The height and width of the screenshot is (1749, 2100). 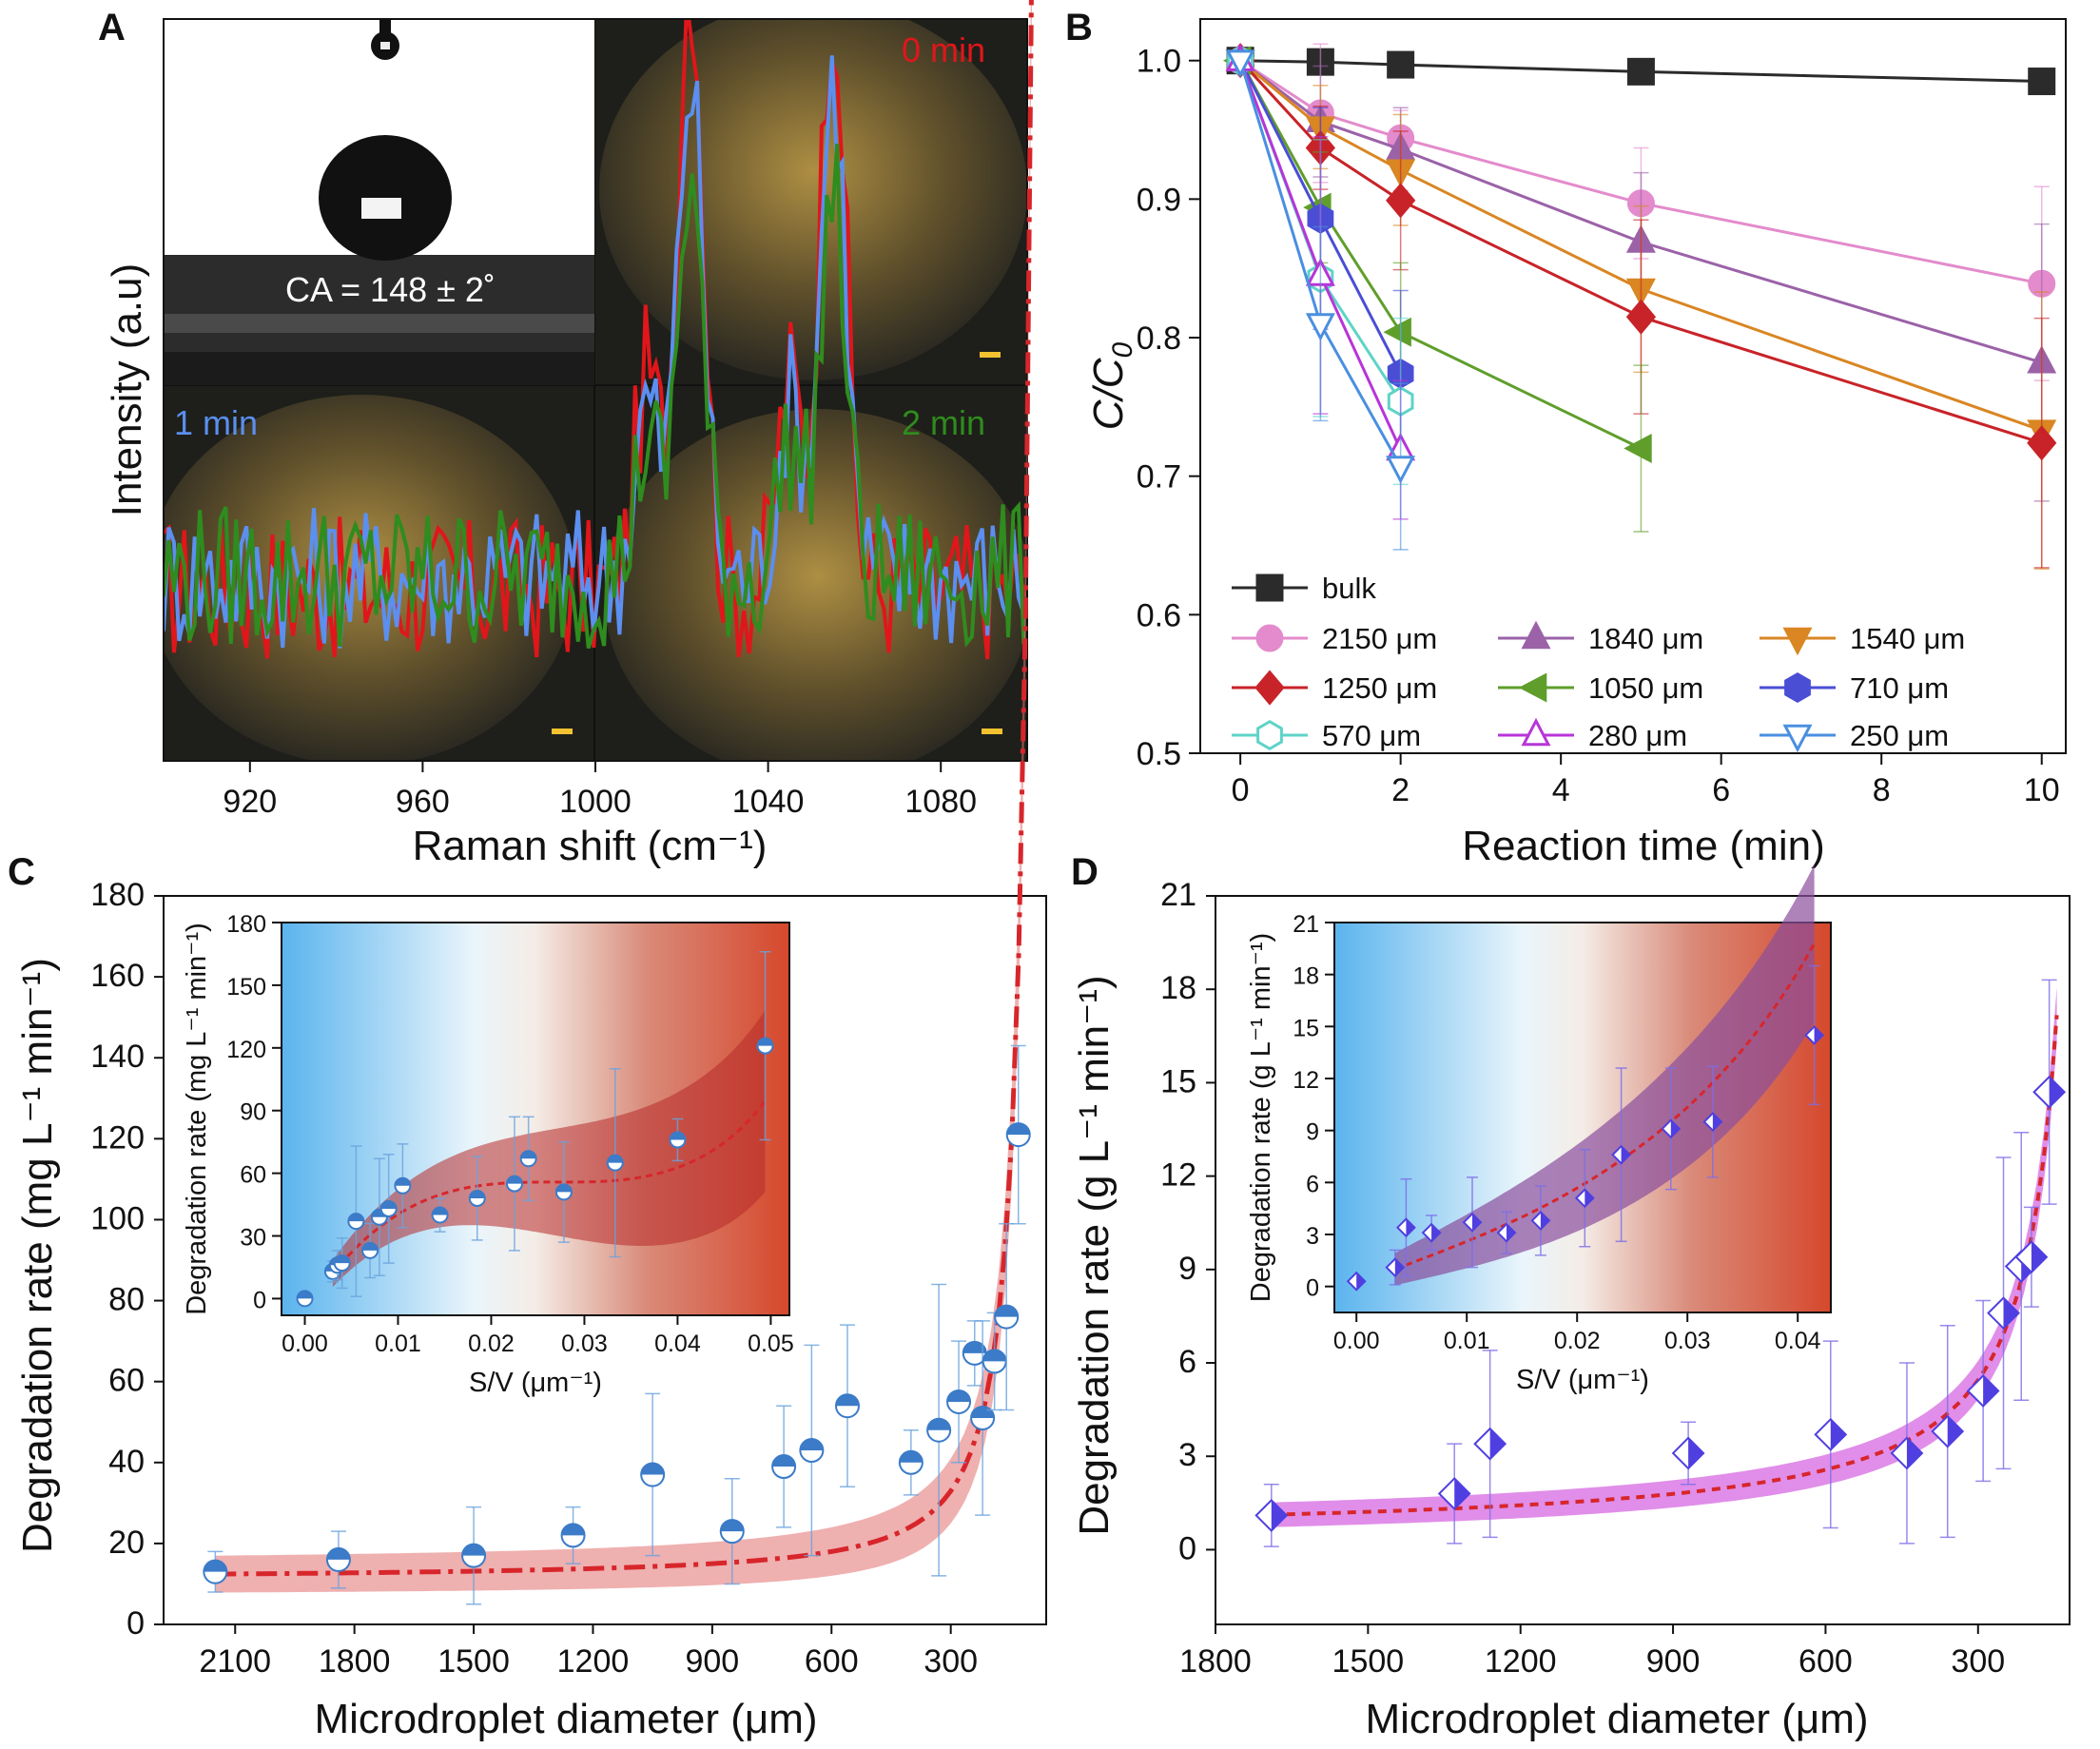 I want to click on y-tick-label: 60, so click(x=126, y=1381).